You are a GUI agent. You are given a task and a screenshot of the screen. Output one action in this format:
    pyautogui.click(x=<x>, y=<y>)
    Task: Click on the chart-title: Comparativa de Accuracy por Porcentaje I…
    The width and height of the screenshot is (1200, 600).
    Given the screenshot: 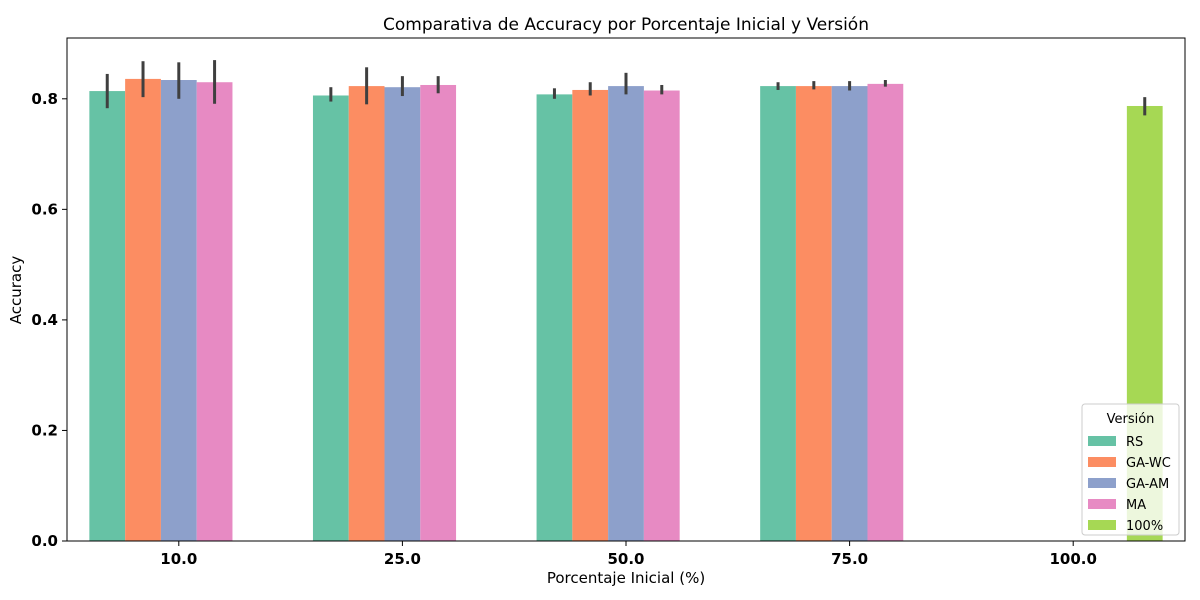 What is the action you would take?
    pyautogui.click(x=626, y=25)
    